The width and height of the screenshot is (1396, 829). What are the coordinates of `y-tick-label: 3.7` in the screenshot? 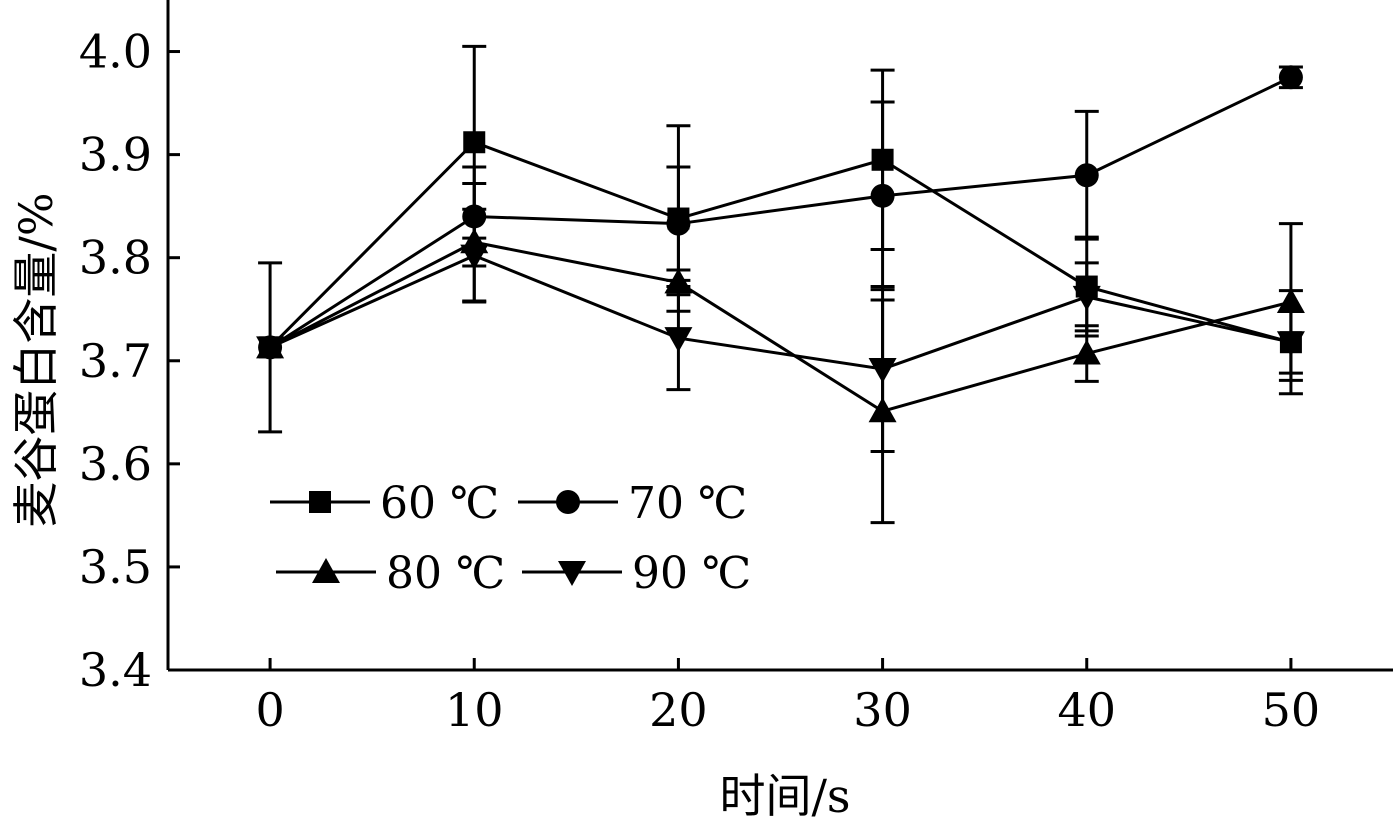 It's located at (115, 361).